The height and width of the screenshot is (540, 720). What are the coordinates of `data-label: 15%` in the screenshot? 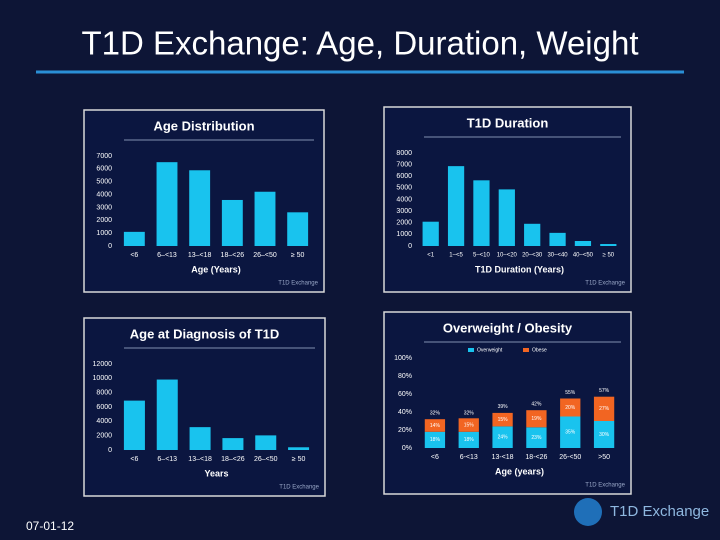 It's located at (469, 425).